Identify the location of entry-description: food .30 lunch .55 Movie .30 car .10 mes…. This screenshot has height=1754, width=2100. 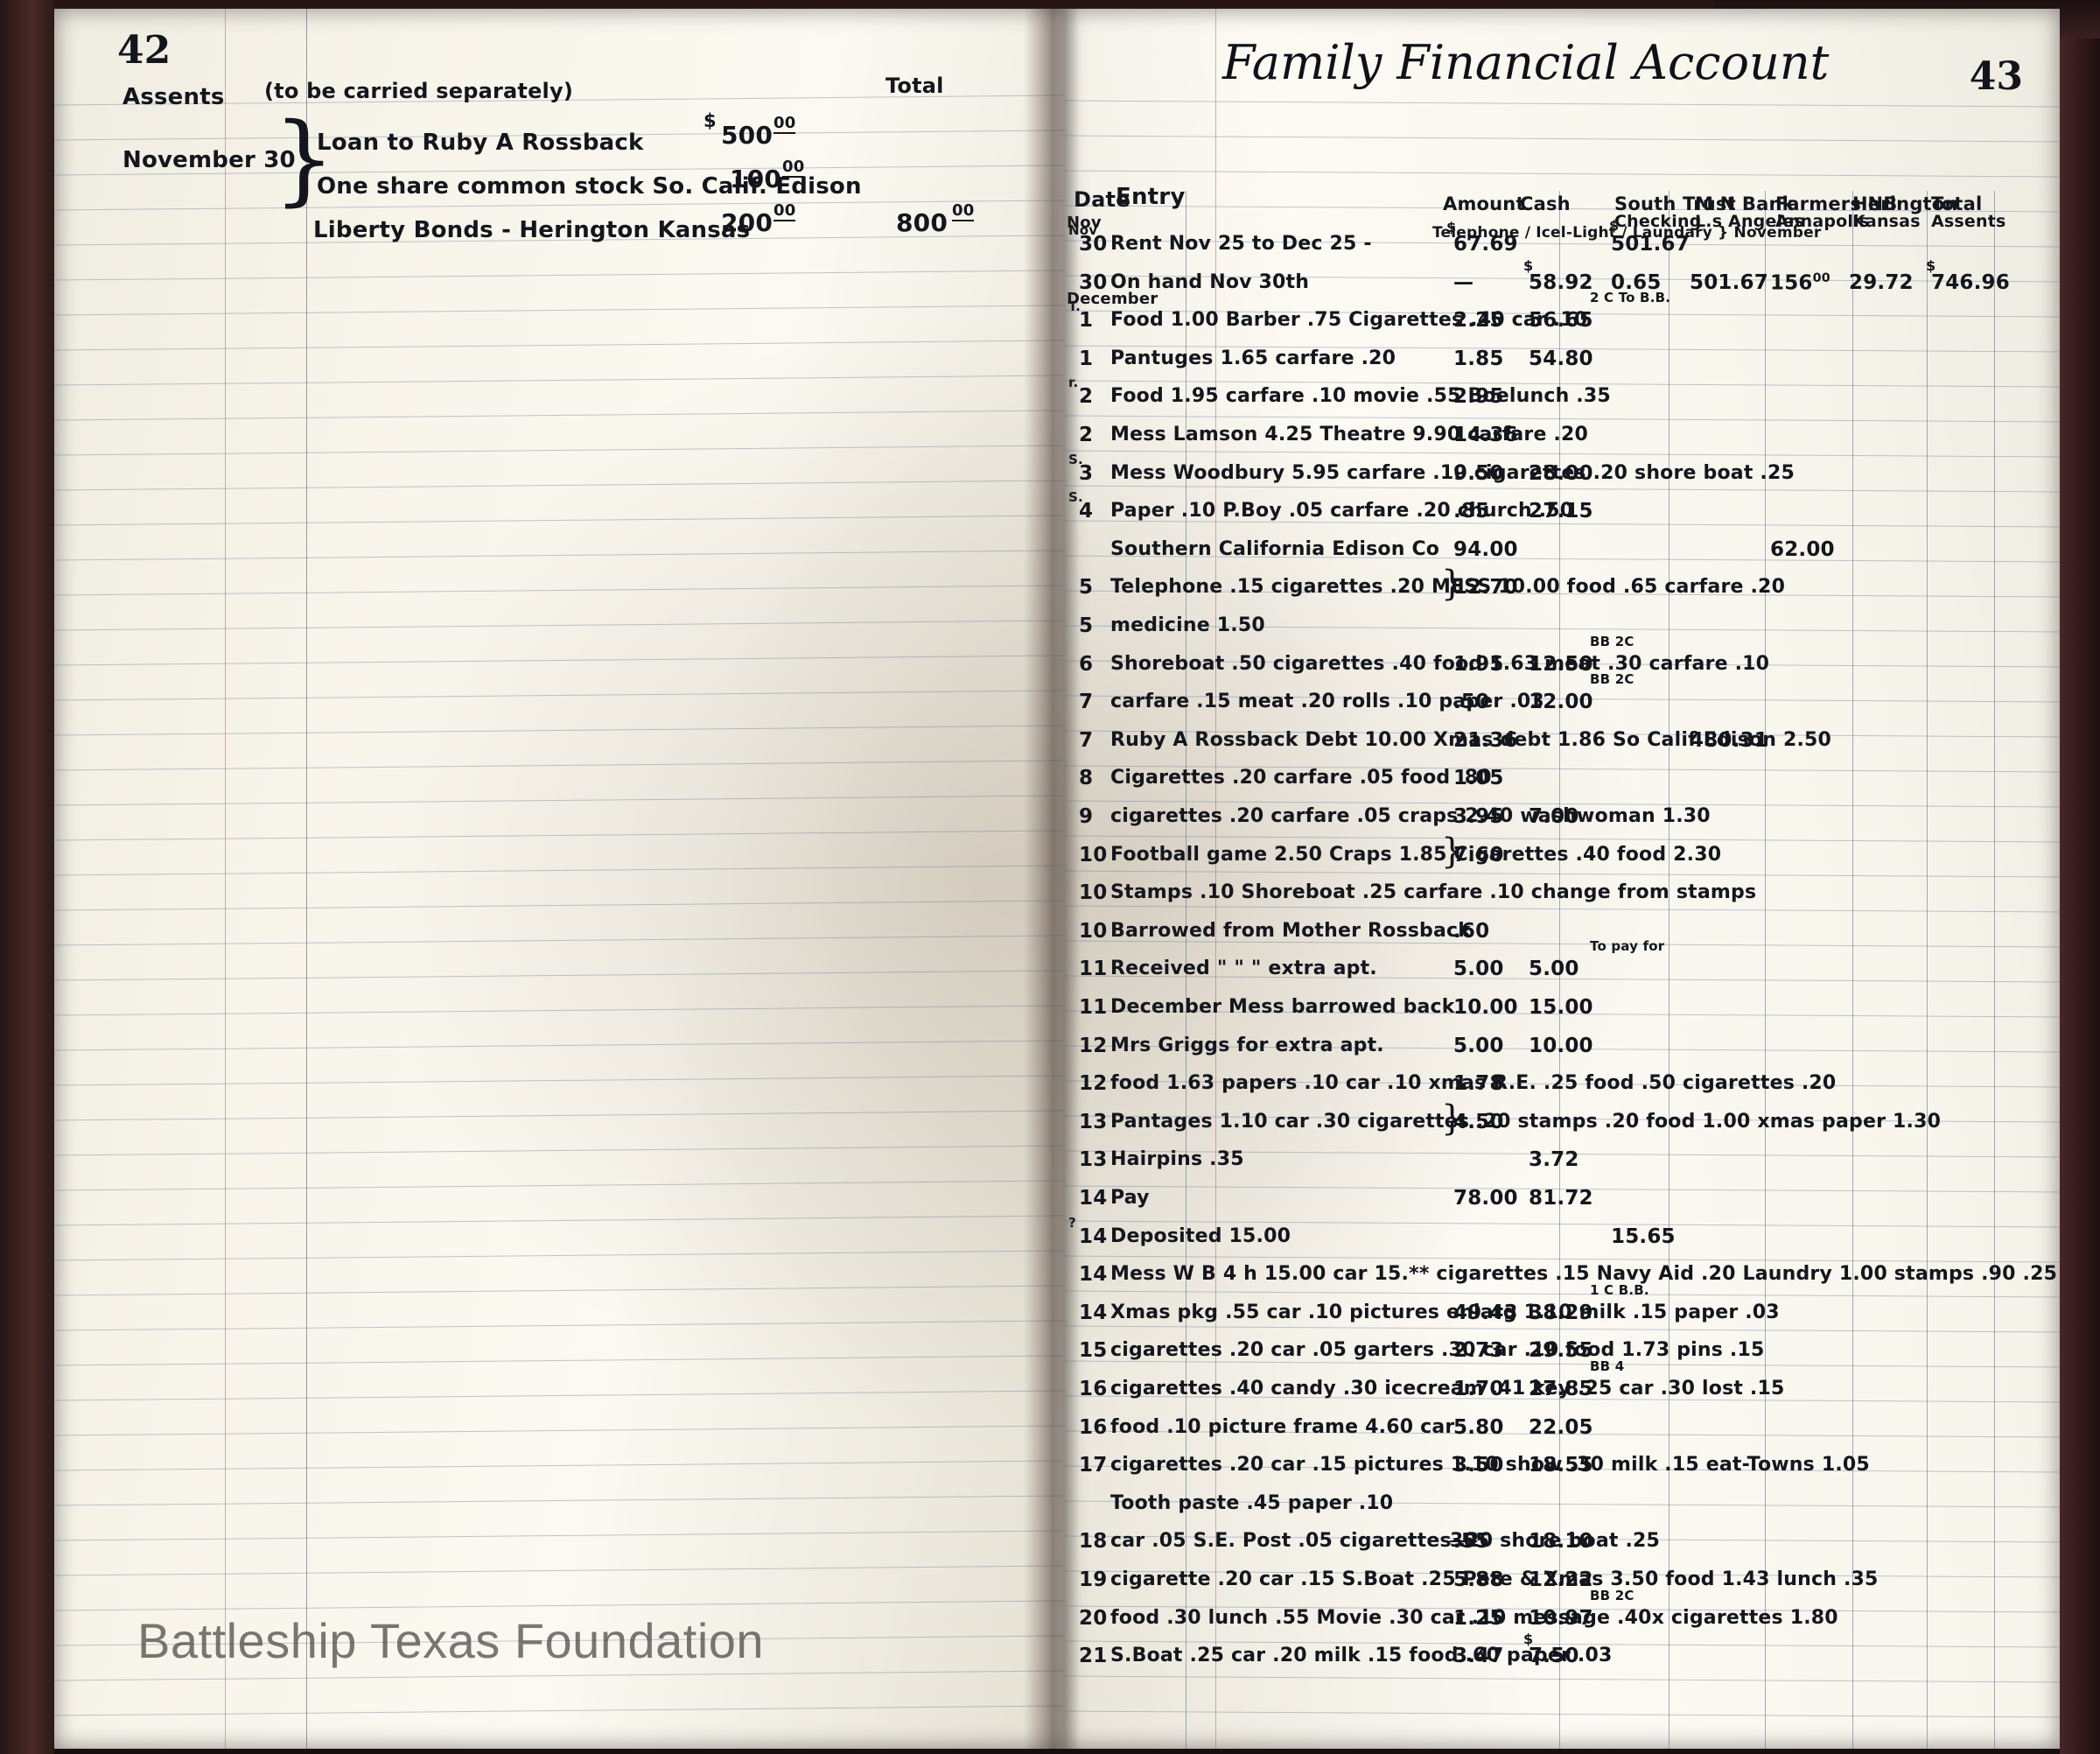
(1474, 1617).